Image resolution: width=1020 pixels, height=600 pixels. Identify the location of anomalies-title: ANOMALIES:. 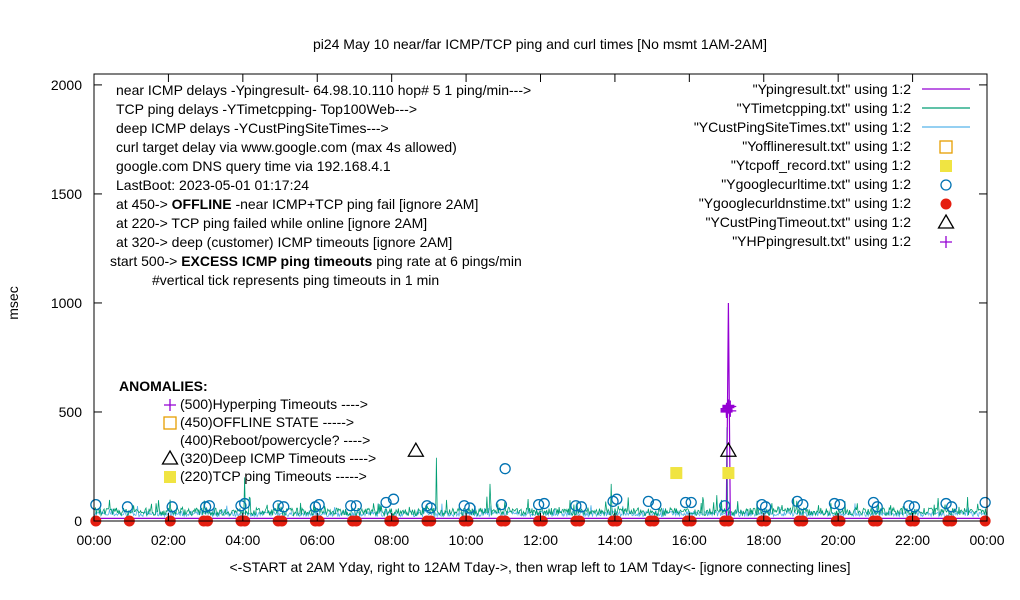
(163, 386).